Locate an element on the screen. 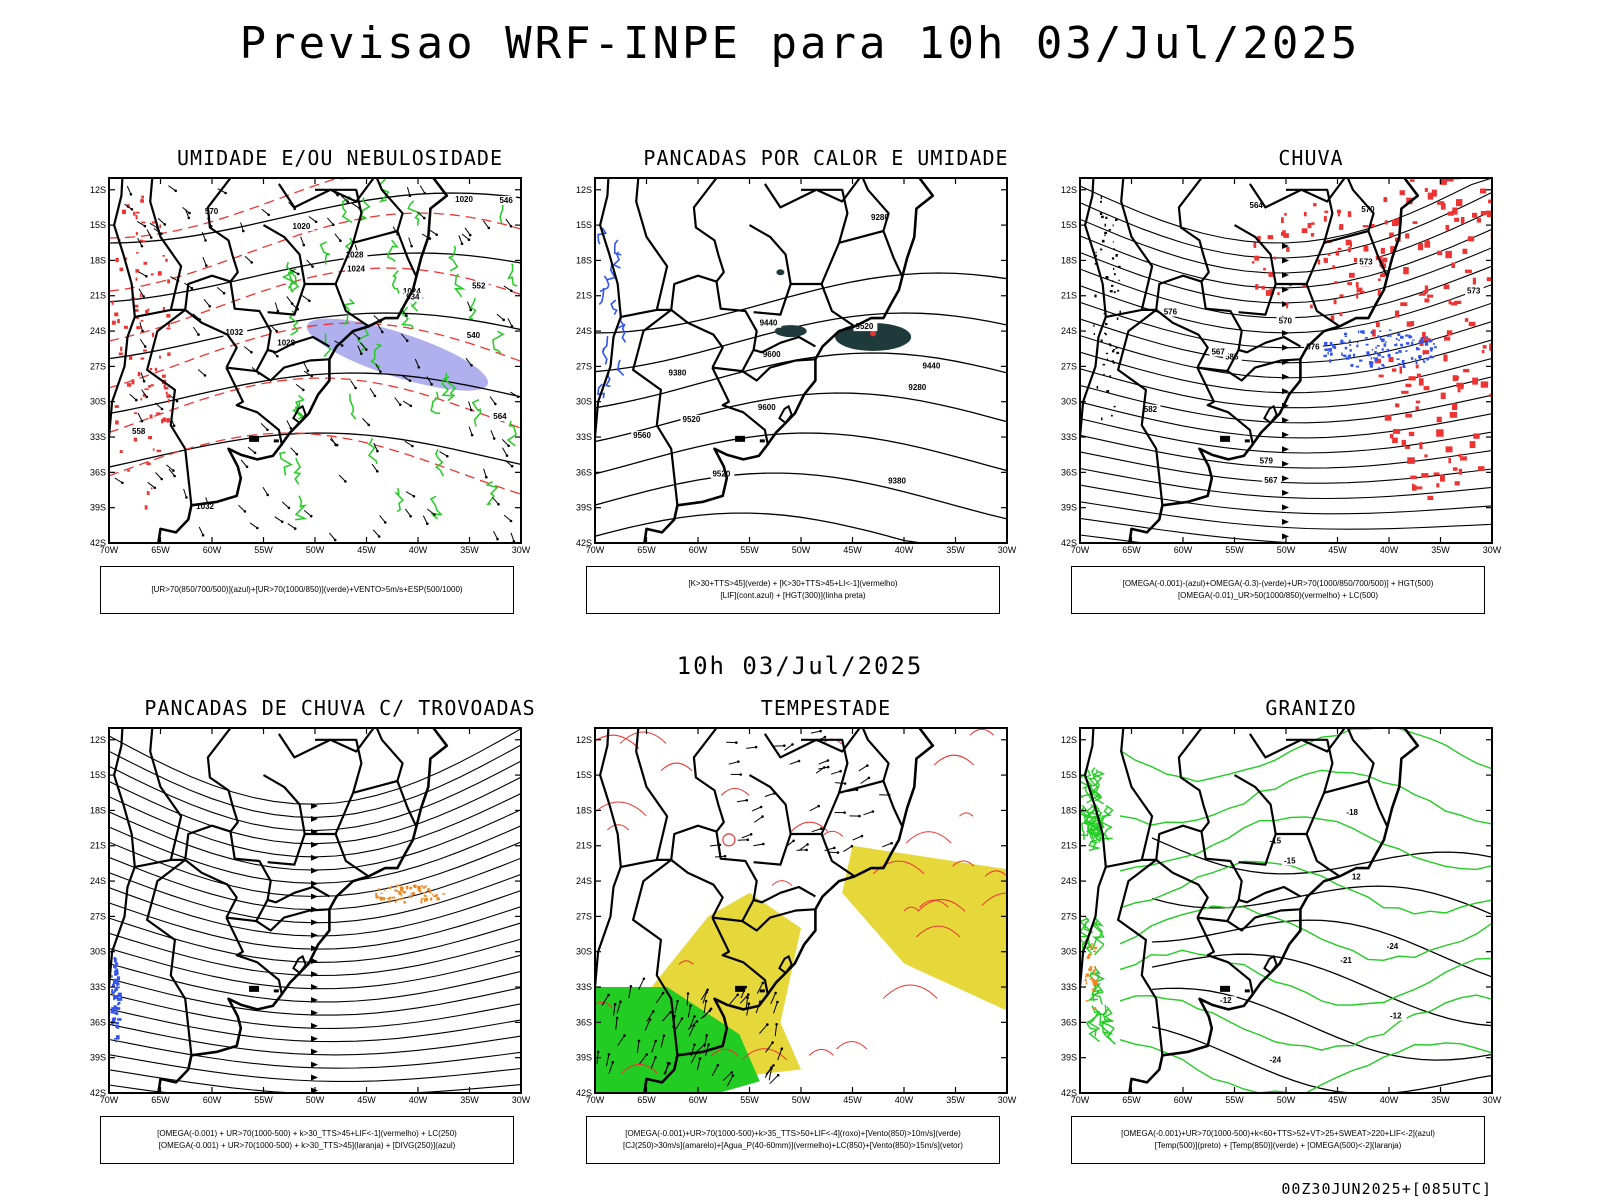  contour-label: -12 is located at coordinates (1396, 1015).